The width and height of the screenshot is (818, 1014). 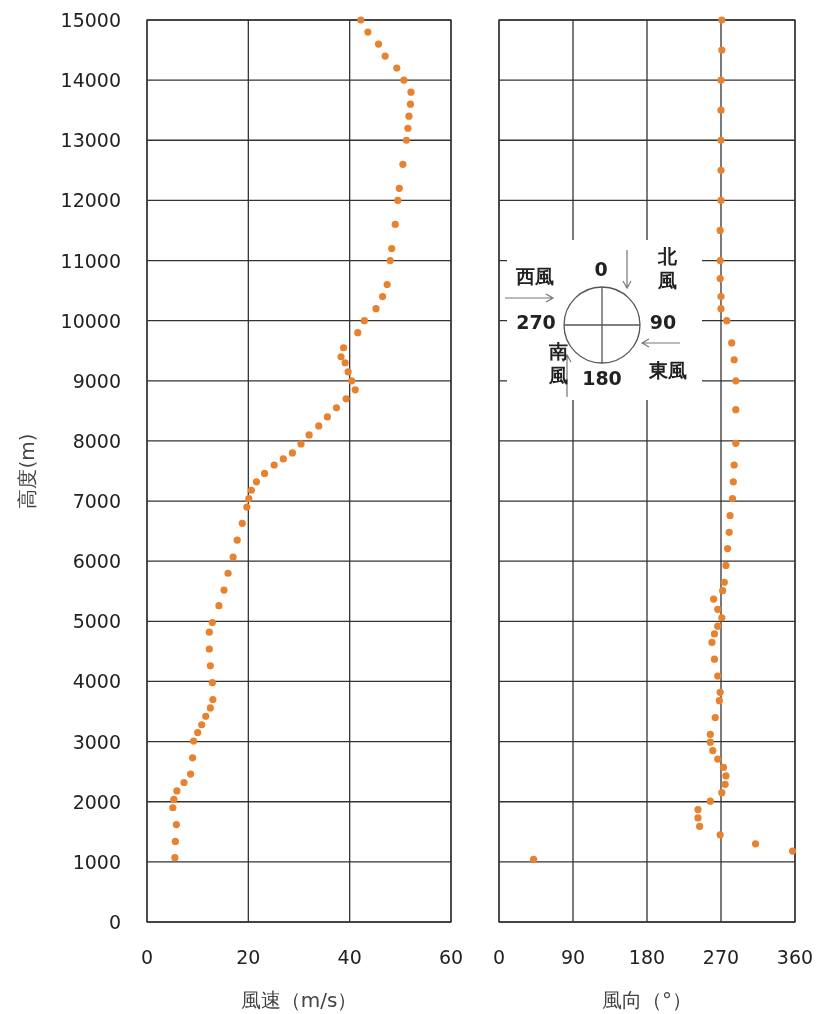 I want to click on x-tick-label: 180, so click(x=647, y=957).